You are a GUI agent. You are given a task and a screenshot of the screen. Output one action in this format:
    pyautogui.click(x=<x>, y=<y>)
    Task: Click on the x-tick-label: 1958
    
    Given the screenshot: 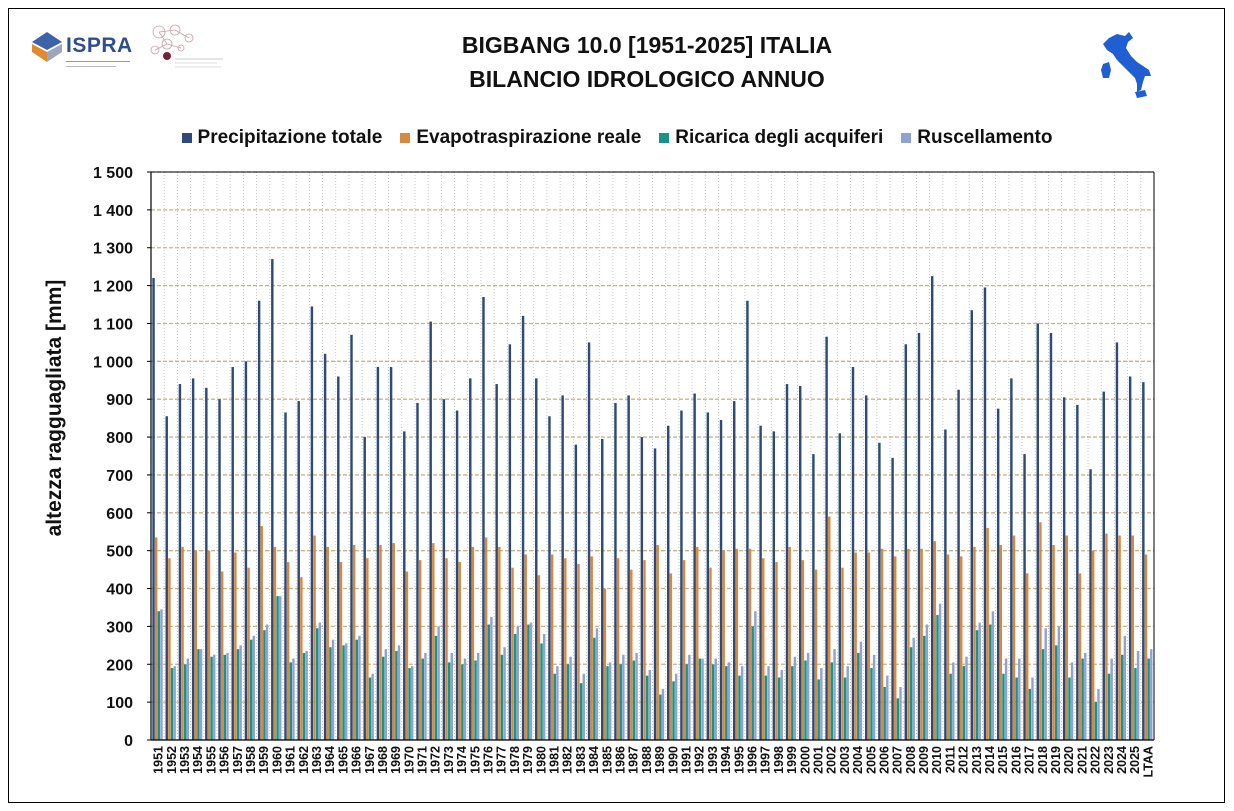 What is the action you would take?
    pyautogui.click(x=251, y=760)
    